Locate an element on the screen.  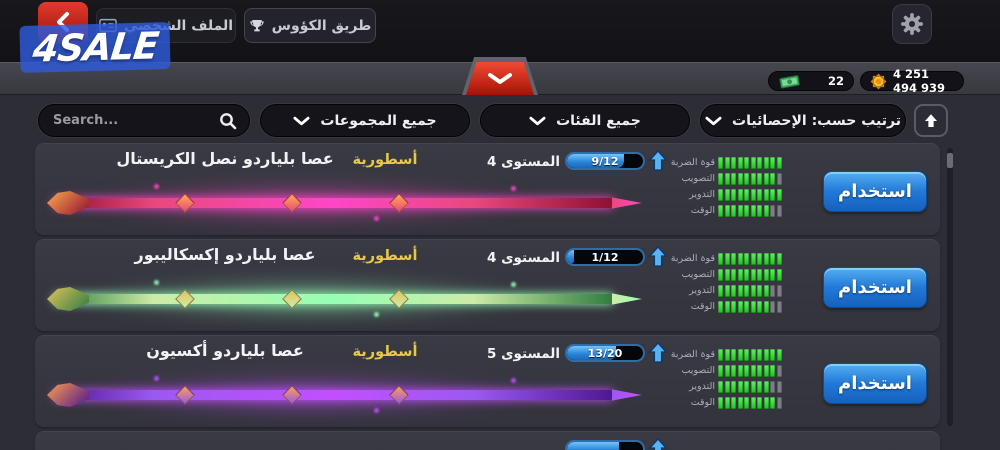
cash-counter: 22 is located at coordinates (811, 81).